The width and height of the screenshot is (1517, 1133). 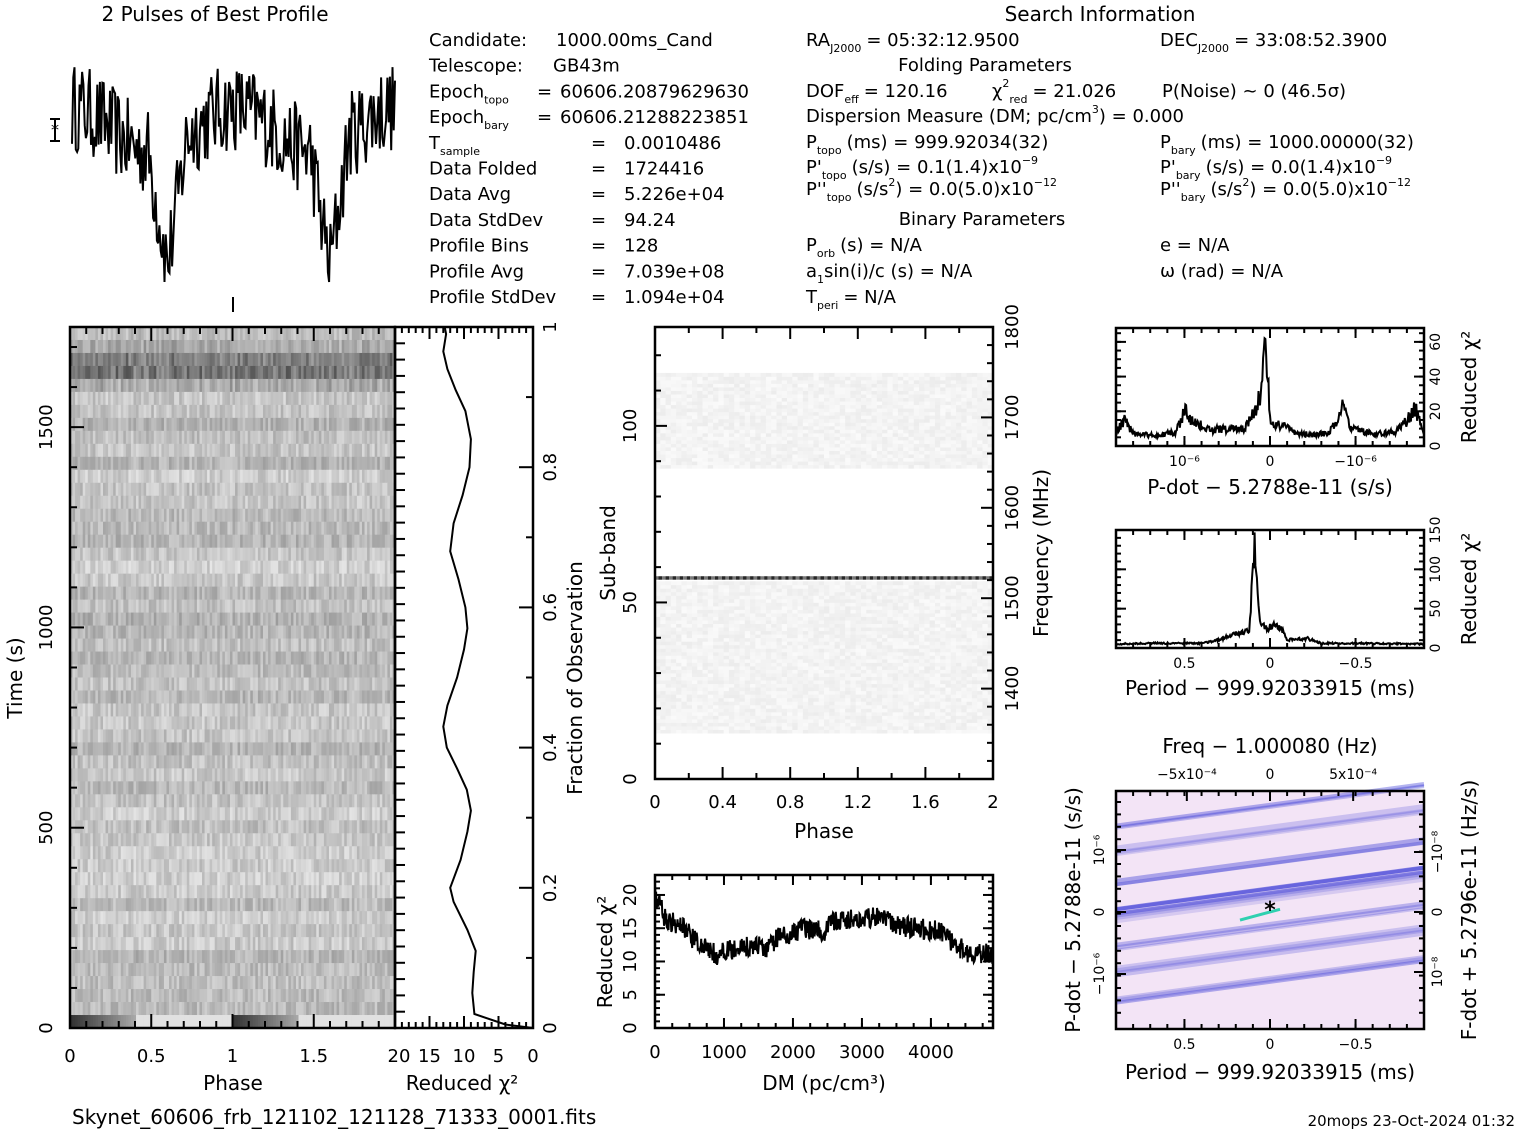 What do you see at coordinates (1222, 271) in the screenshot?
I see `omega-field: ω (rad) = N/A` at bounding box center [1222, 271].